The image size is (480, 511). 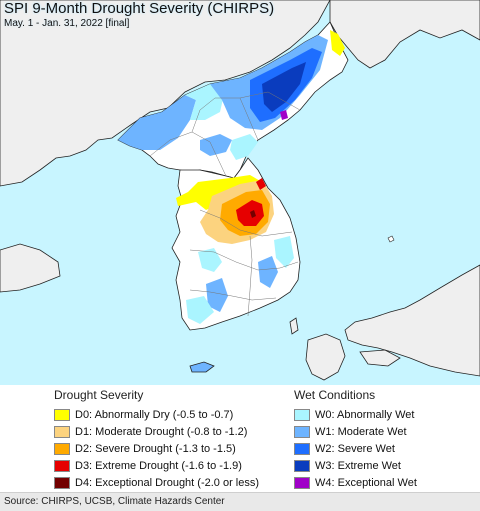 I want to click on legend-item-d2: D2: Severe Drought (-1.3 to -1.5), so click(x=174, y=448).